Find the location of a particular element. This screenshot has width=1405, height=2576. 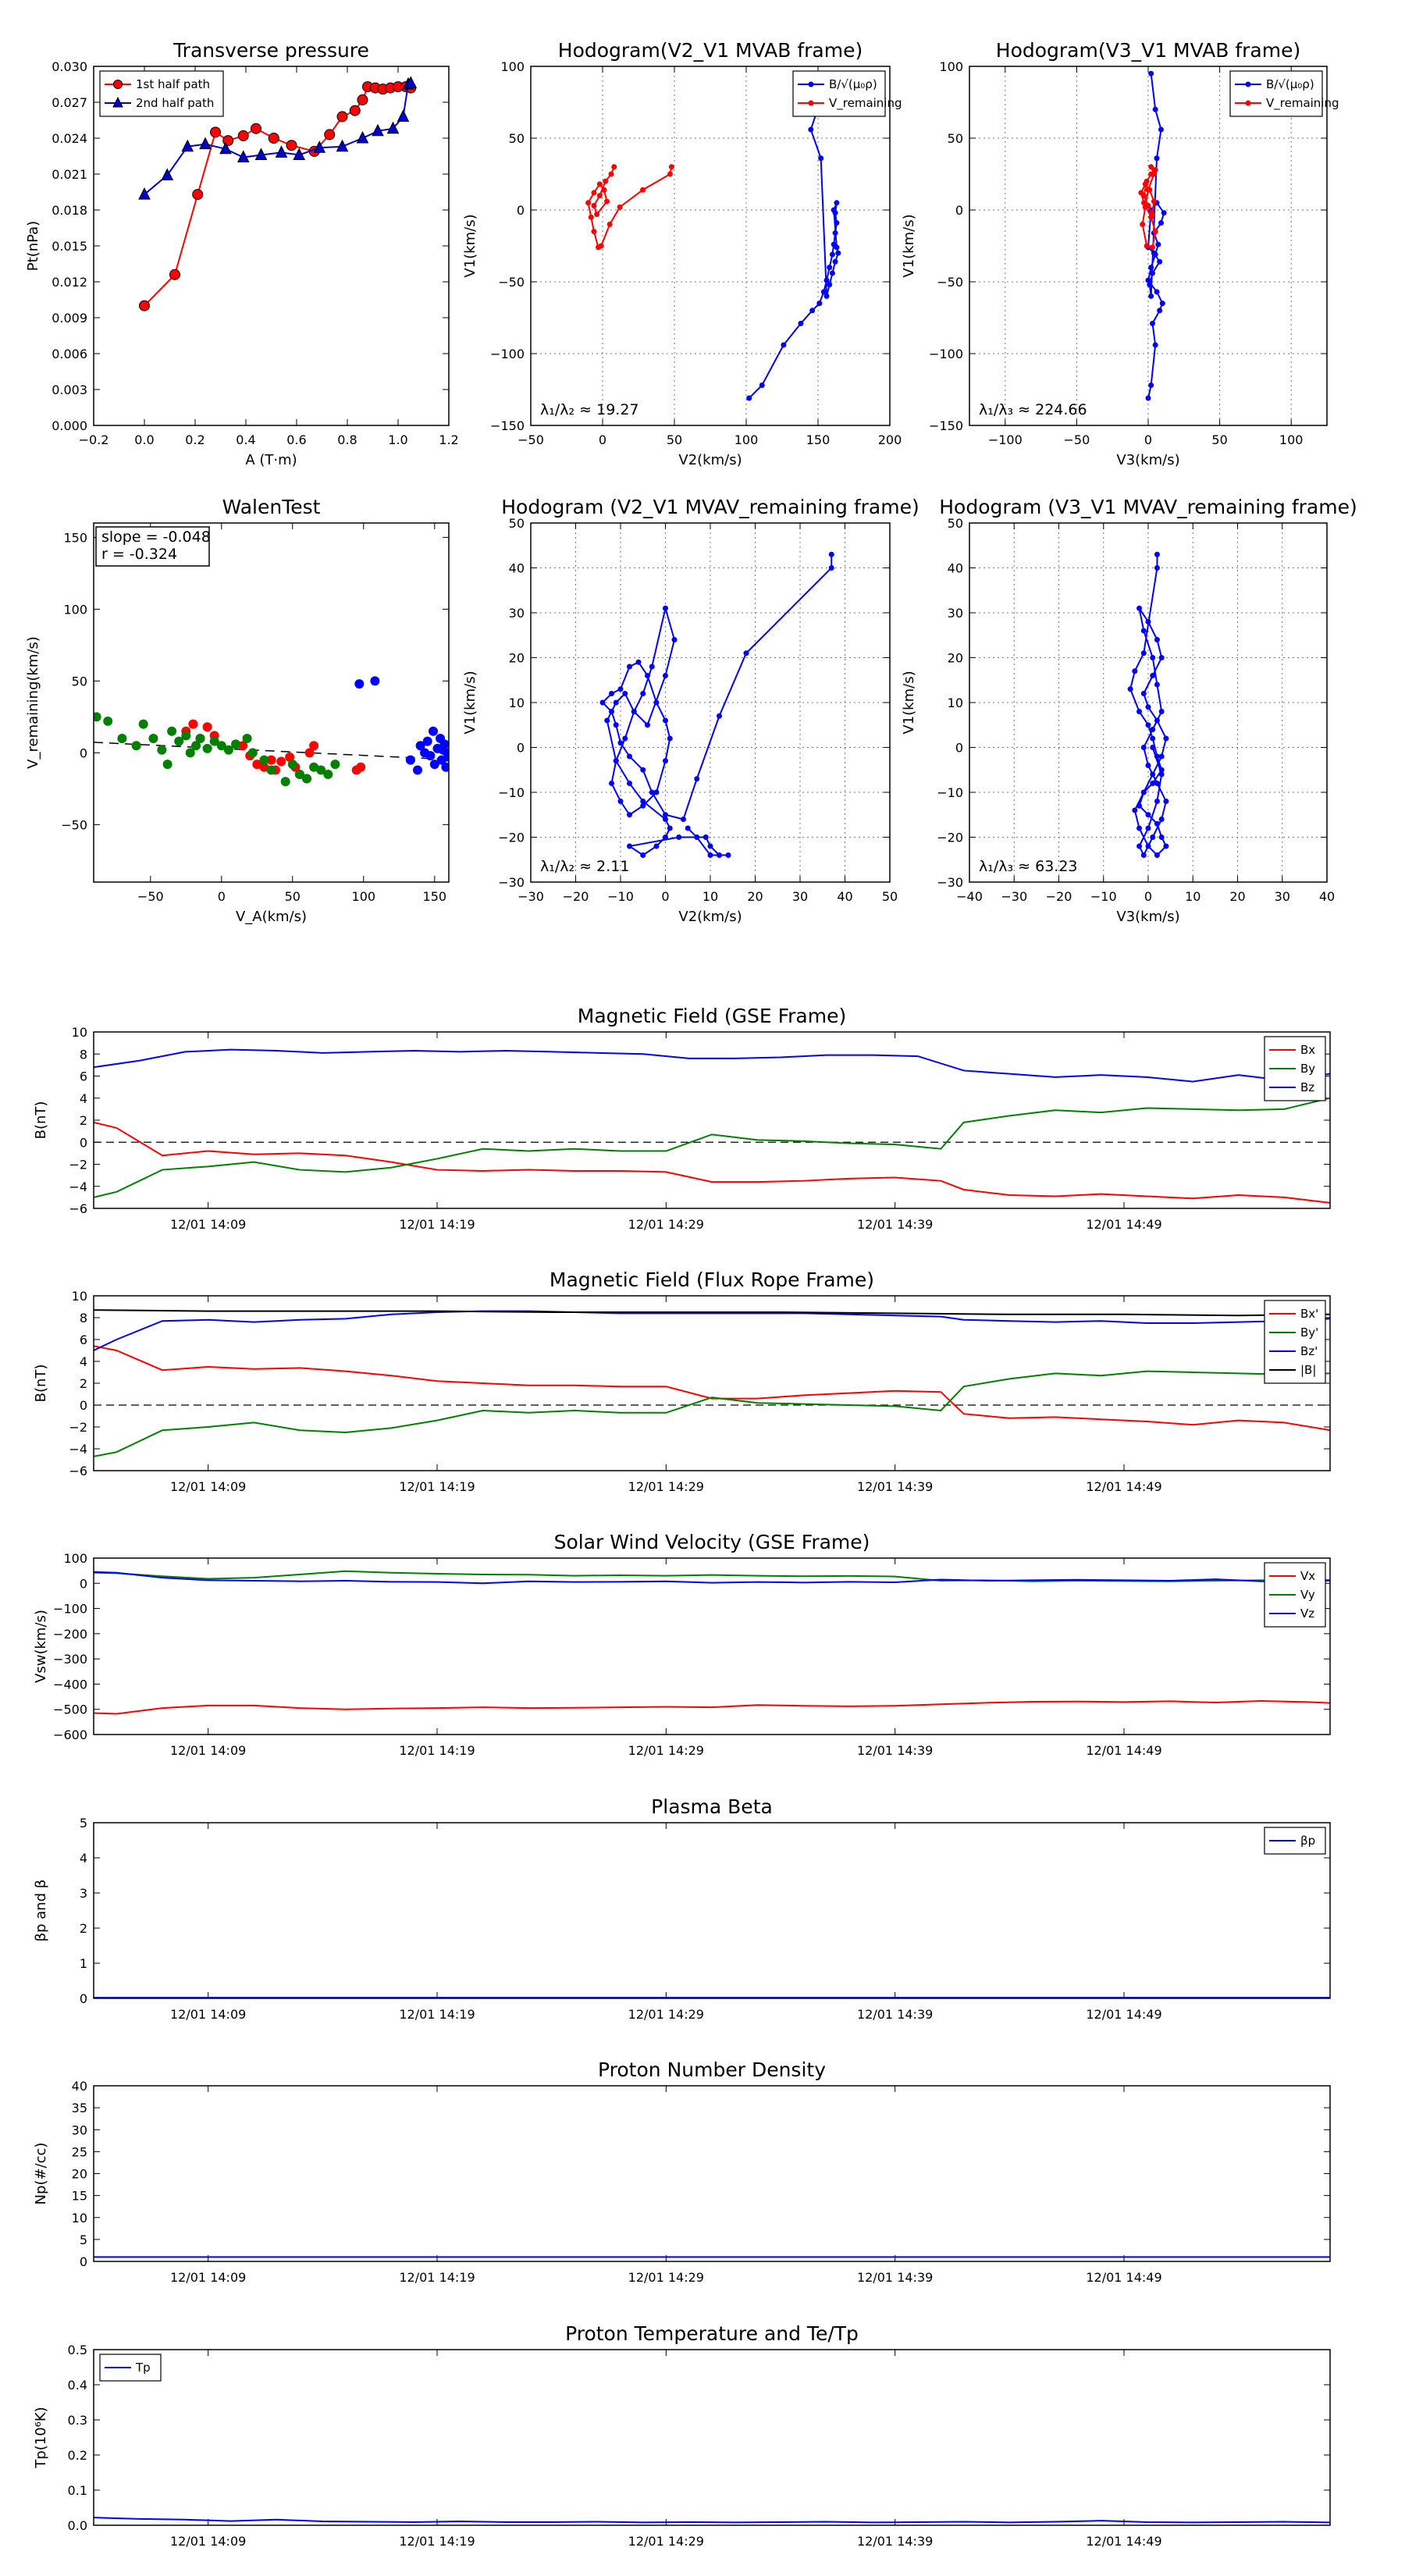

y-axis-label: Pt(nPa) is located at coordinates (33, 246).